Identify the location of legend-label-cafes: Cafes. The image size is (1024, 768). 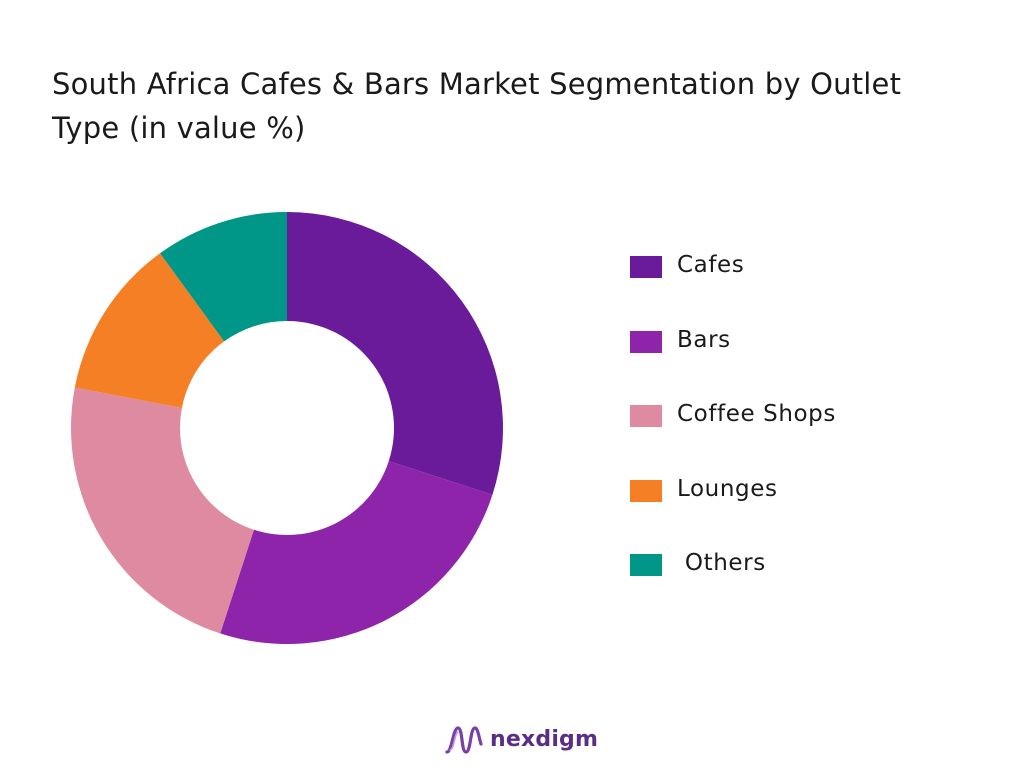
(711, 265).